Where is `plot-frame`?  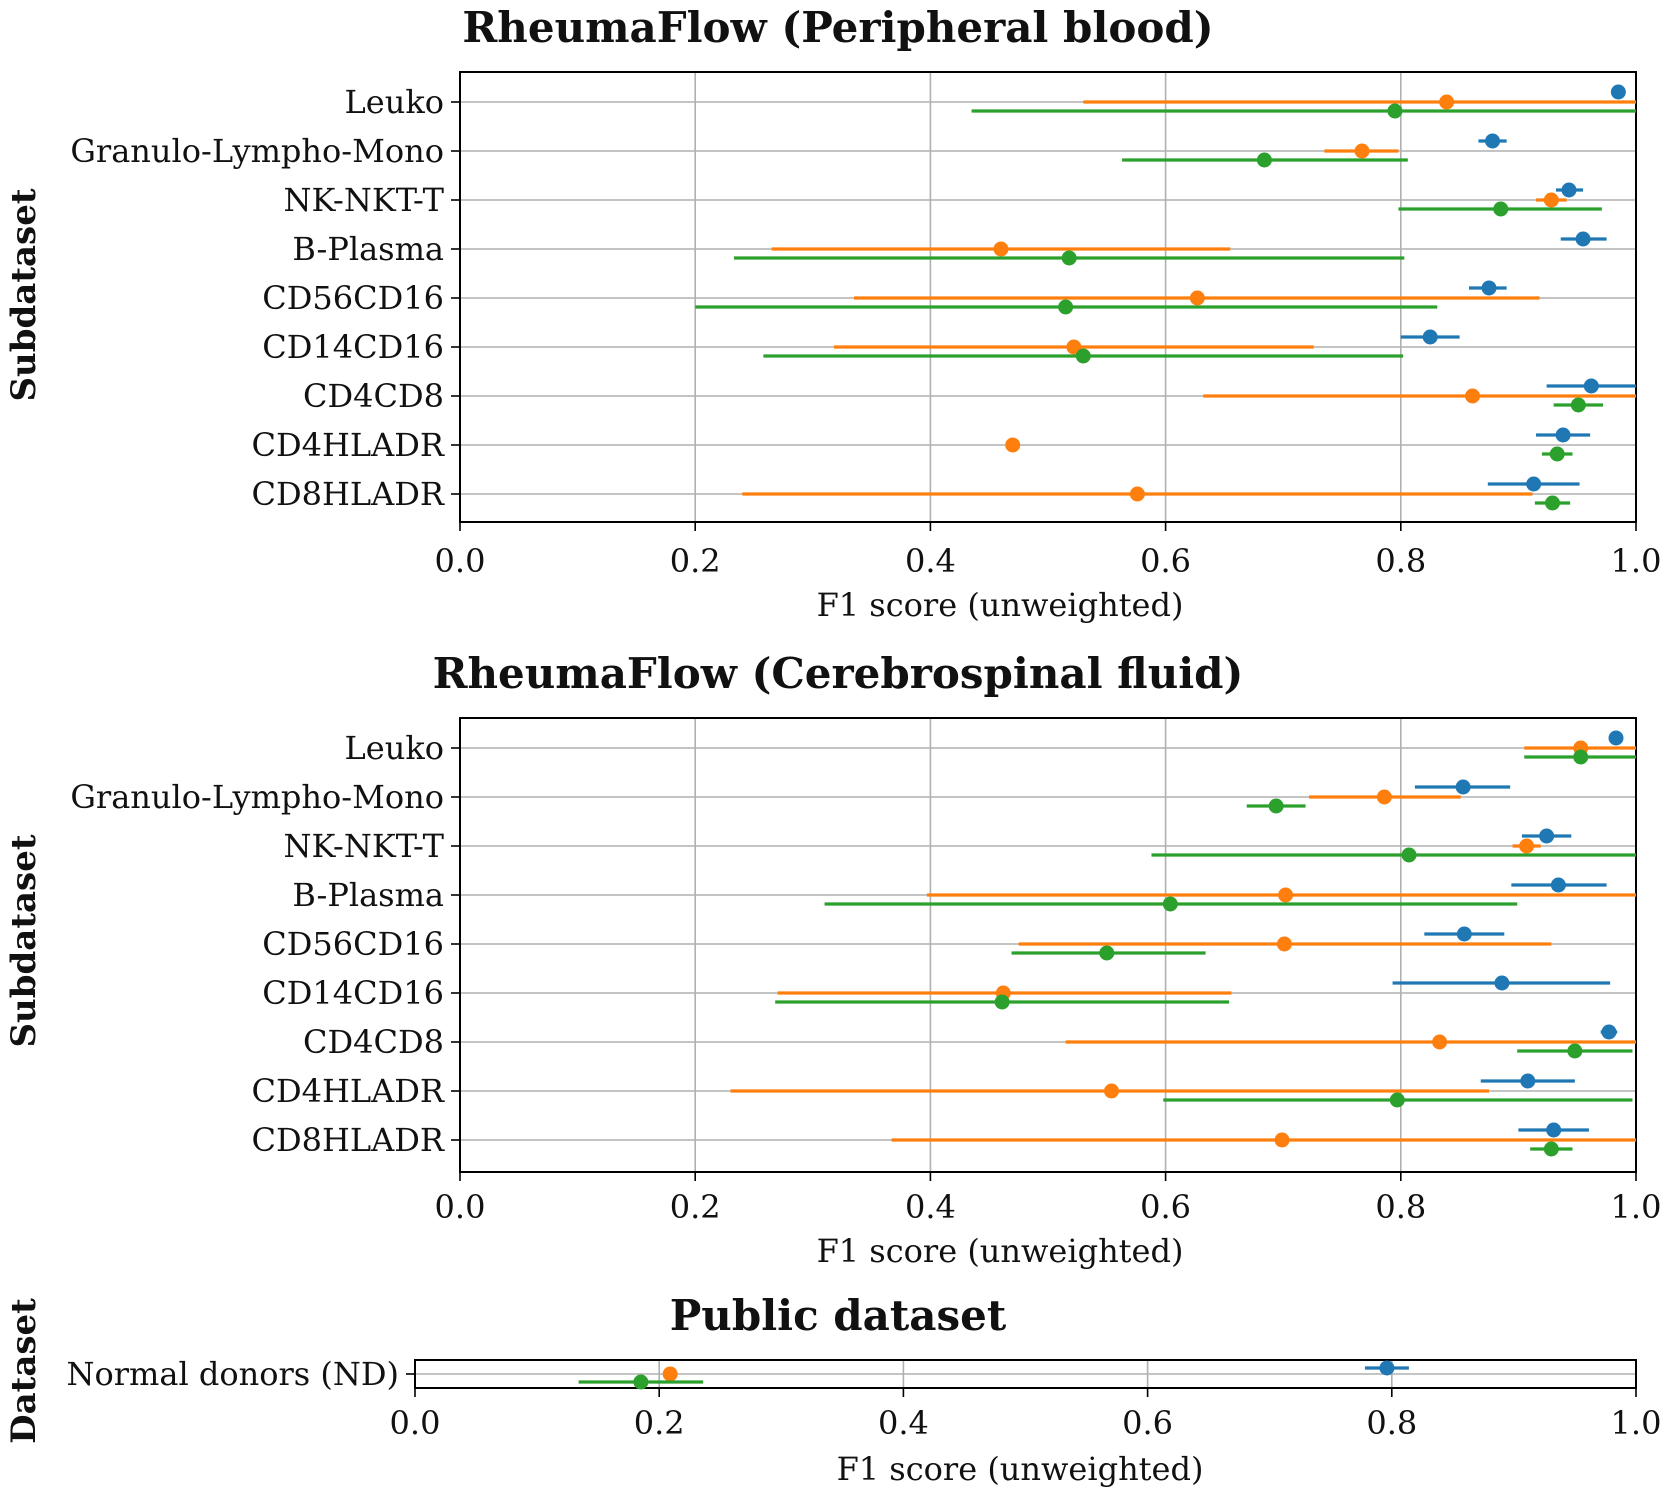 plot-frame is located at coordinates (1025, 1374).